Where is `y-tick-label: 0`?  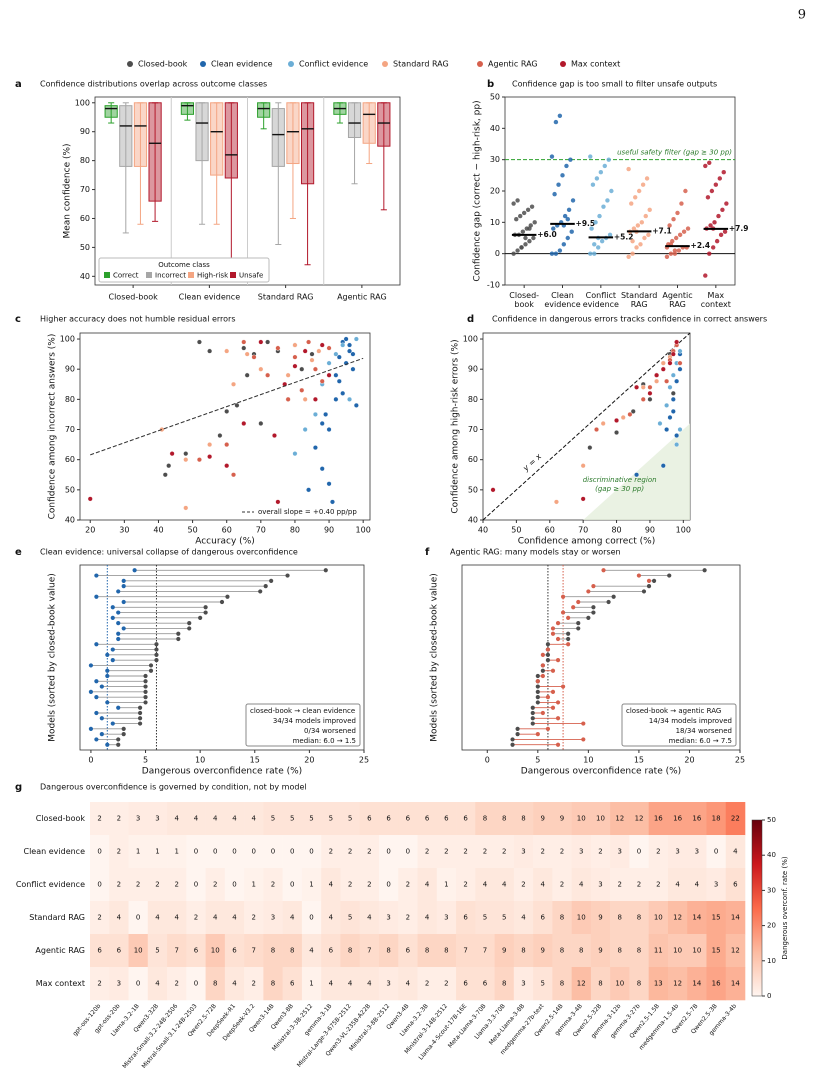
y-tick-label: 0 is located at coordinates (497, 253).